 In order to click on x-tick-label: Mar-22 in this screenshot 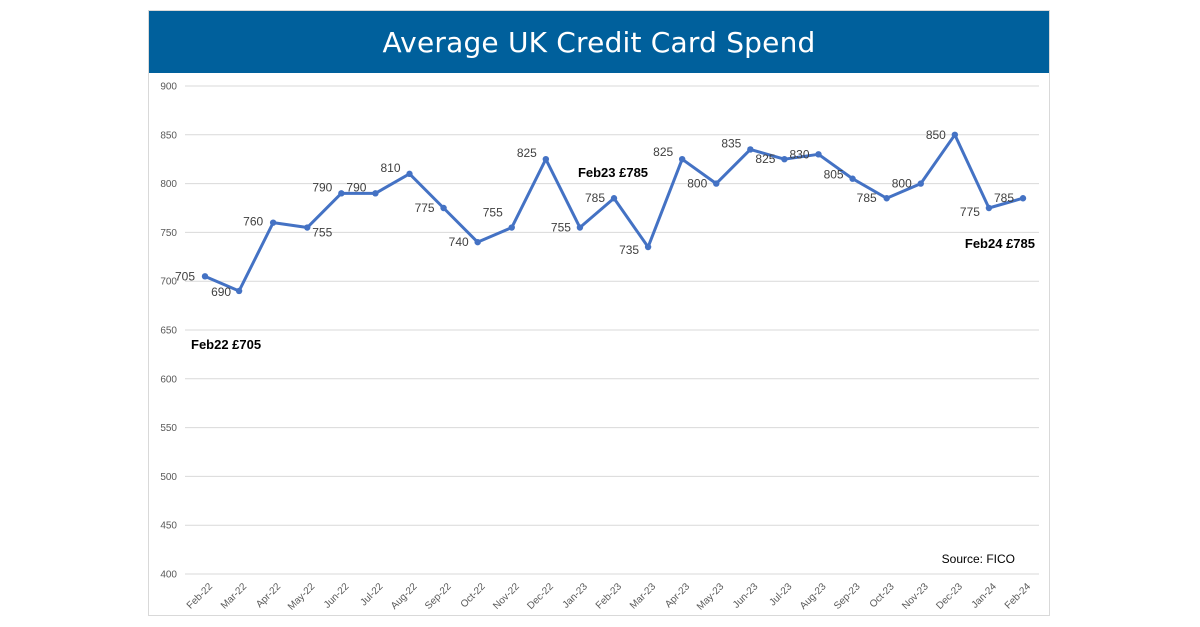, I will do `click(234, 596)`.